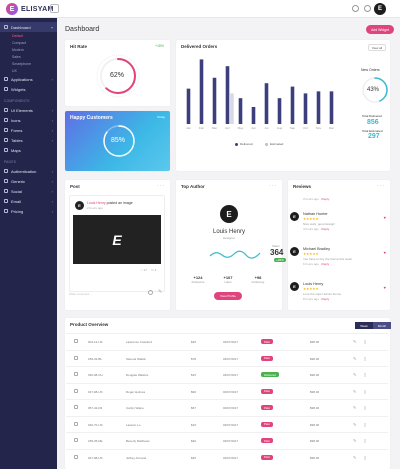  Describe the element at coordinates (28, 140) in the screenshot. I see `sidebar-item-tables: Tables ›` at that location.